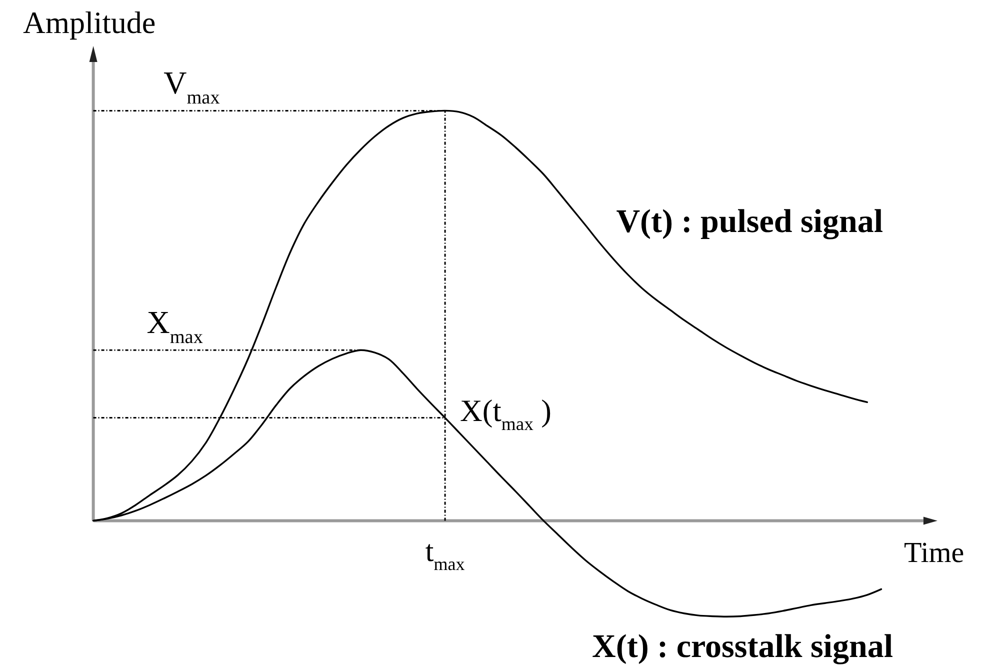  What do you see at coordinates (192, 86) in the screenshot?
I see `ref-line-label: V$_{max}$` at bounding box center [192, 86].